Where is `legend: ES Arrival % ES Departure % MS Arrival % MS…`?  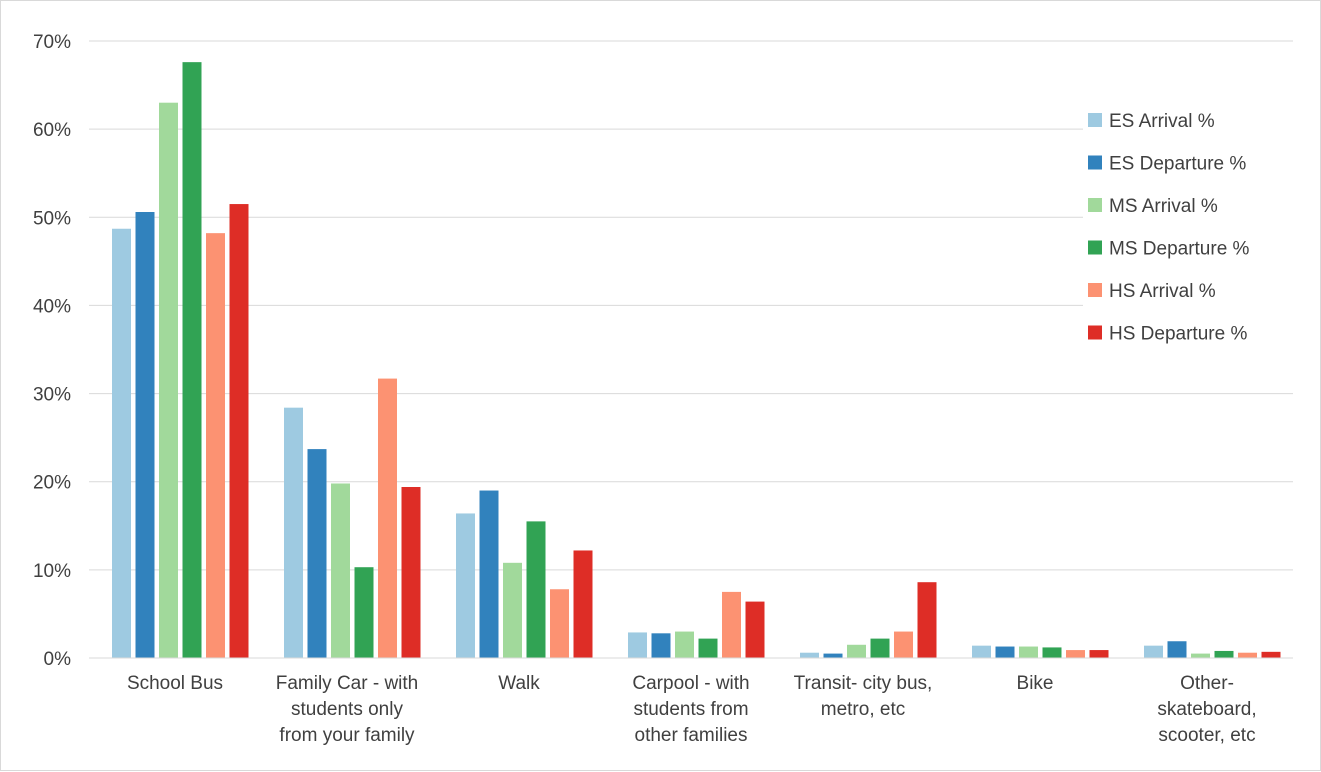 legend: ES Arrival % ES Departure % MS Arrival % MS… is located at coordinates (1197, 230).